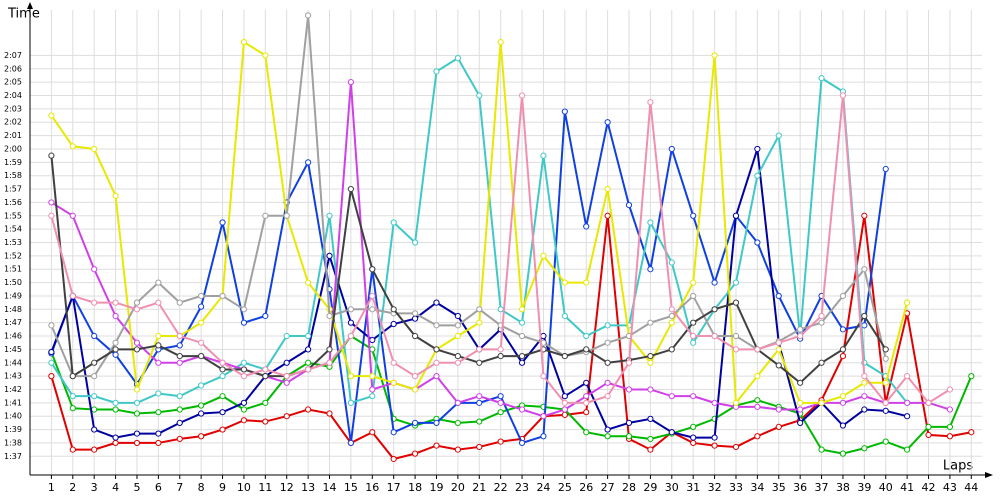  I want to click on x-axis-arrow, so click(989, 475).